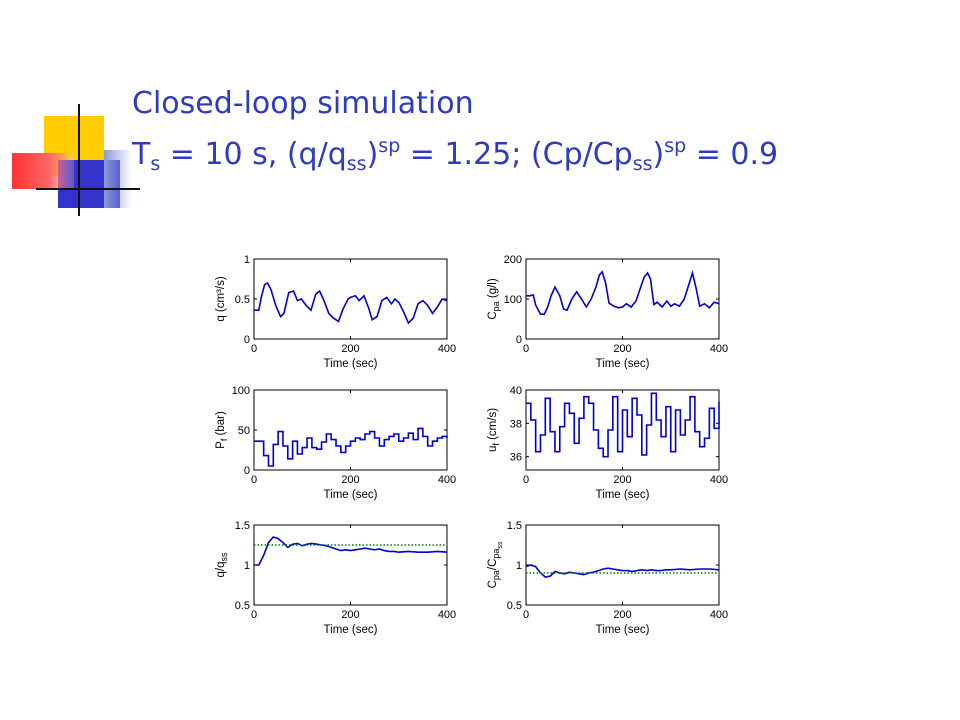 The image size is (960, 720). What do you see at coordinates (732, 154) in the screenshot?
I see `title-eq3: = 0.9` at bounding box center [732, 154].